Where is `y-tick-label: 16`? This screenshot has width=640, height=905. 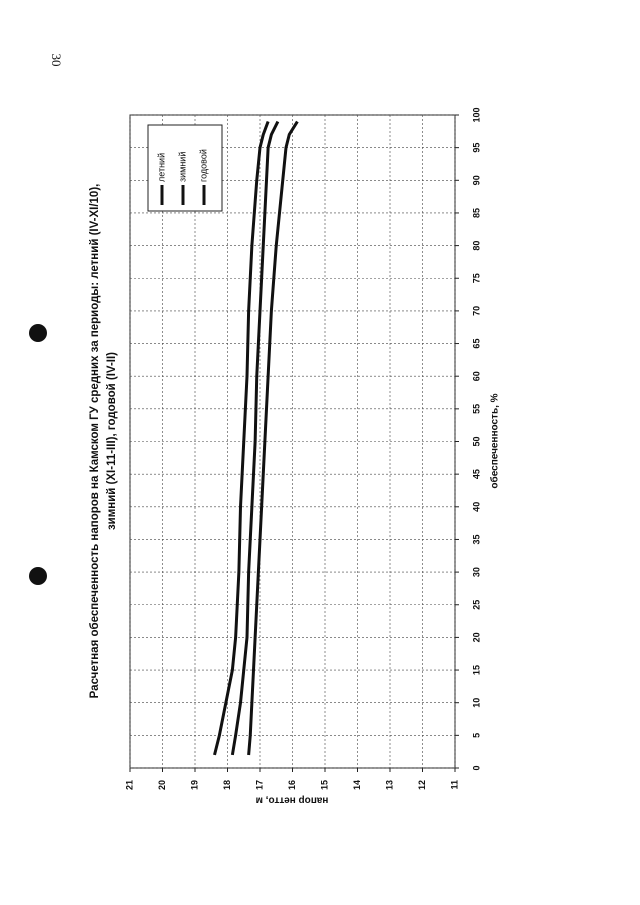
y-tick-label: 16 is located at coordinates (292, 785).